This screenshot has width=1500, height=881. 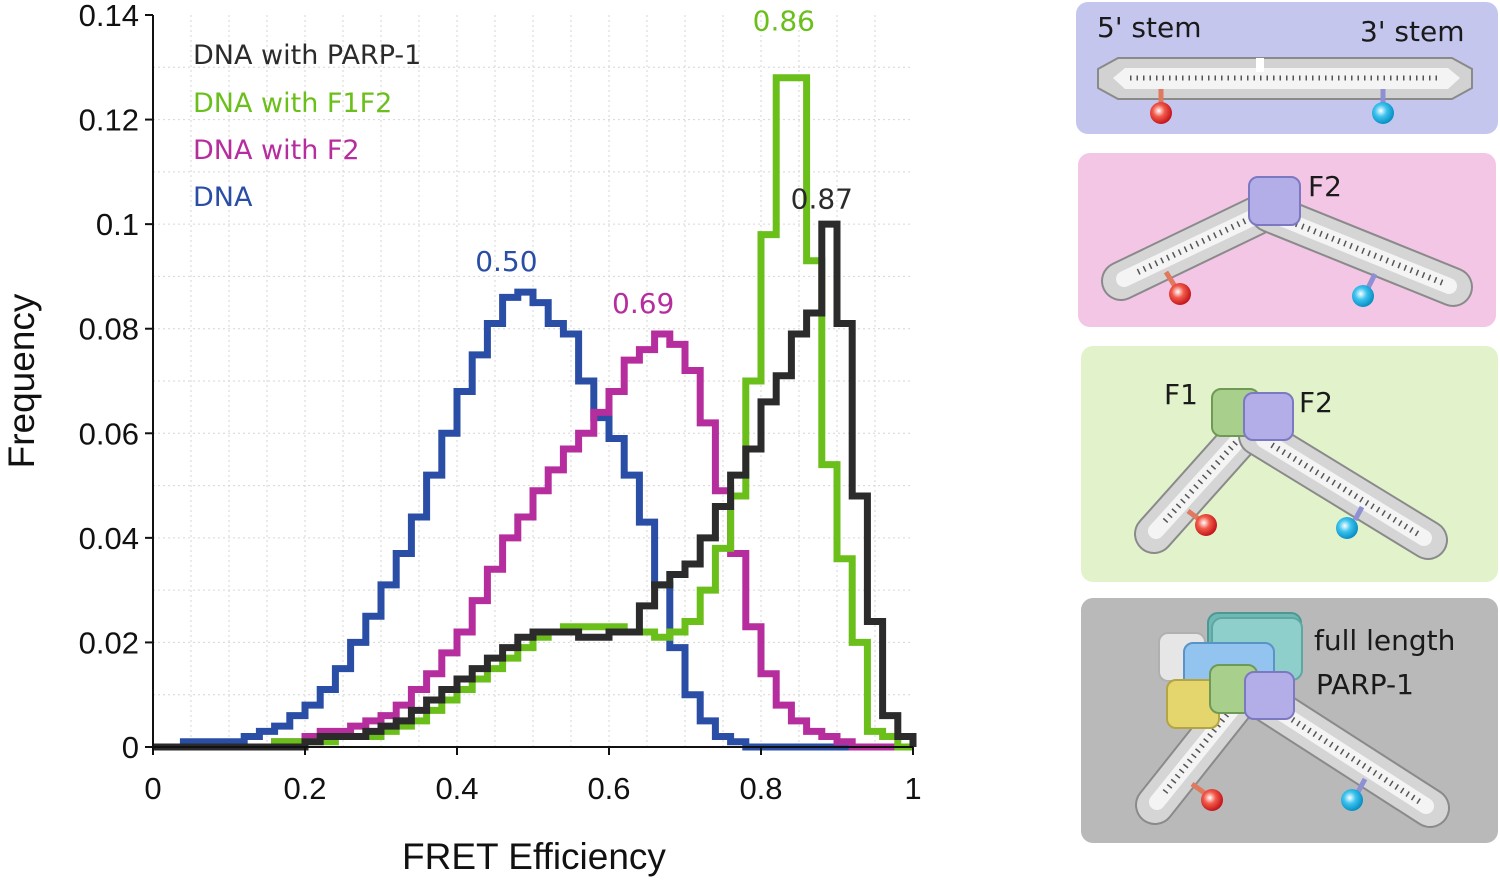 I want to click on x-tick-label: 1, so click(x=912, y=788).